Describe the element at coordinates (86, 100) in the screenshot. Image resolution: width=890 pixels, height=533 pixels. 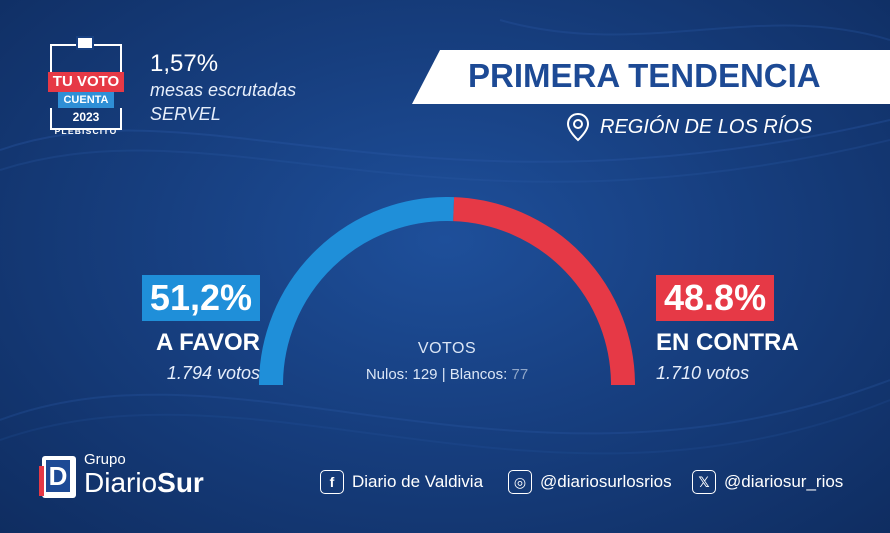
I see `logo-line2: CUENTA` at that location.